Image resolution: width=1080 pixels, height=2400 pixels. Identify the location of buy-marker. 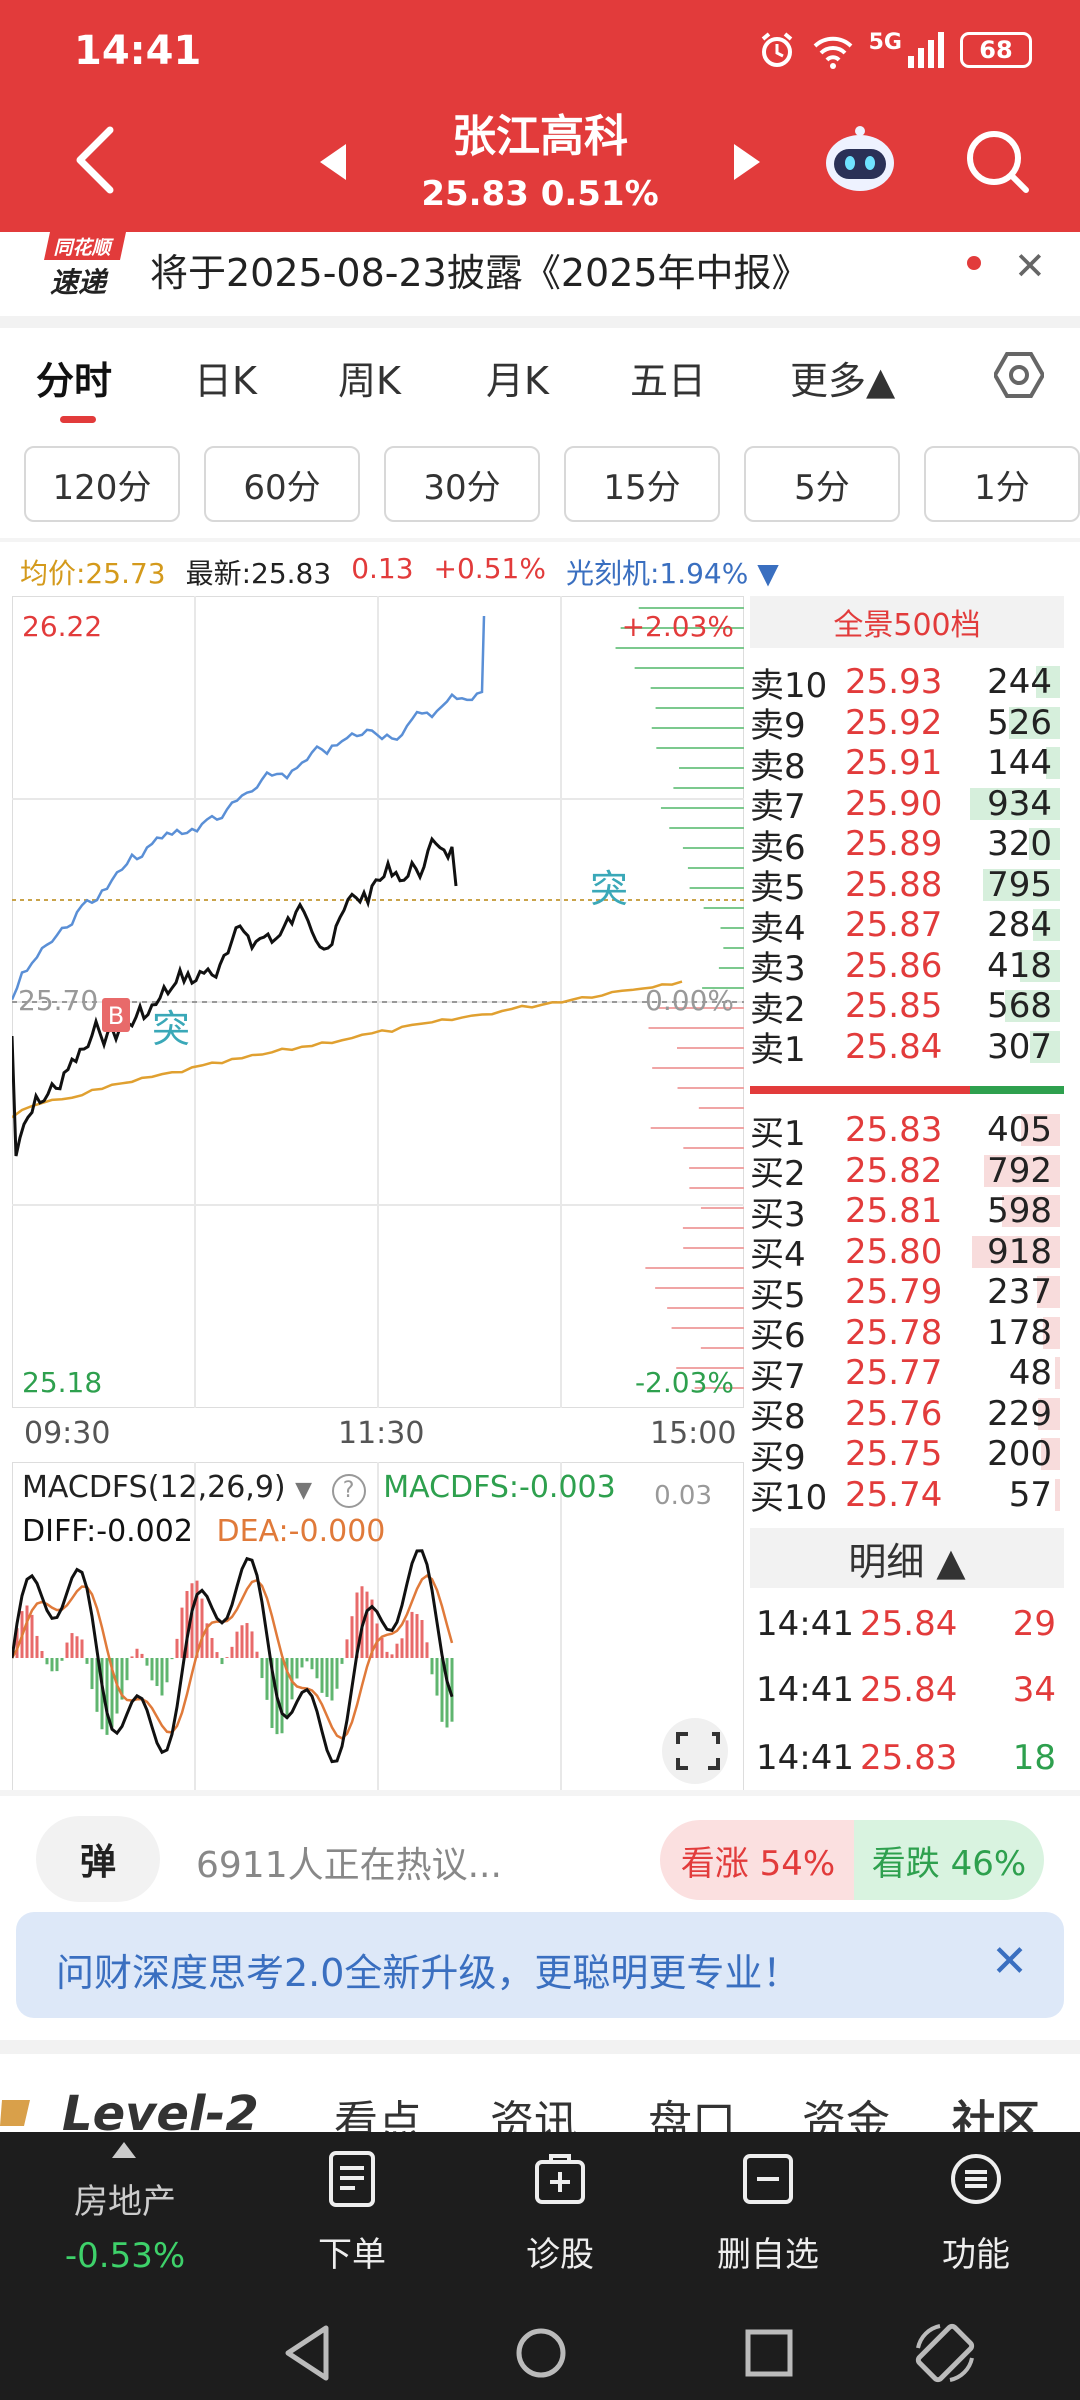
(116, 1015).